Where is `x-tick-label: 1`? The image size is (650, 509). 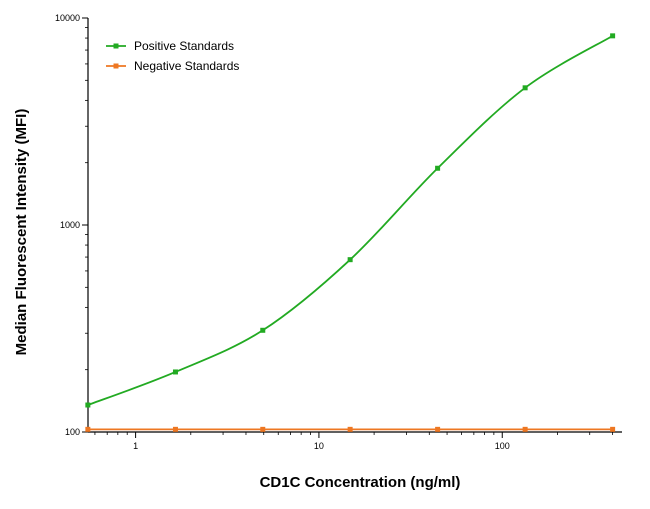
x-tick-label: 1 is located at coordinates (135, 446).